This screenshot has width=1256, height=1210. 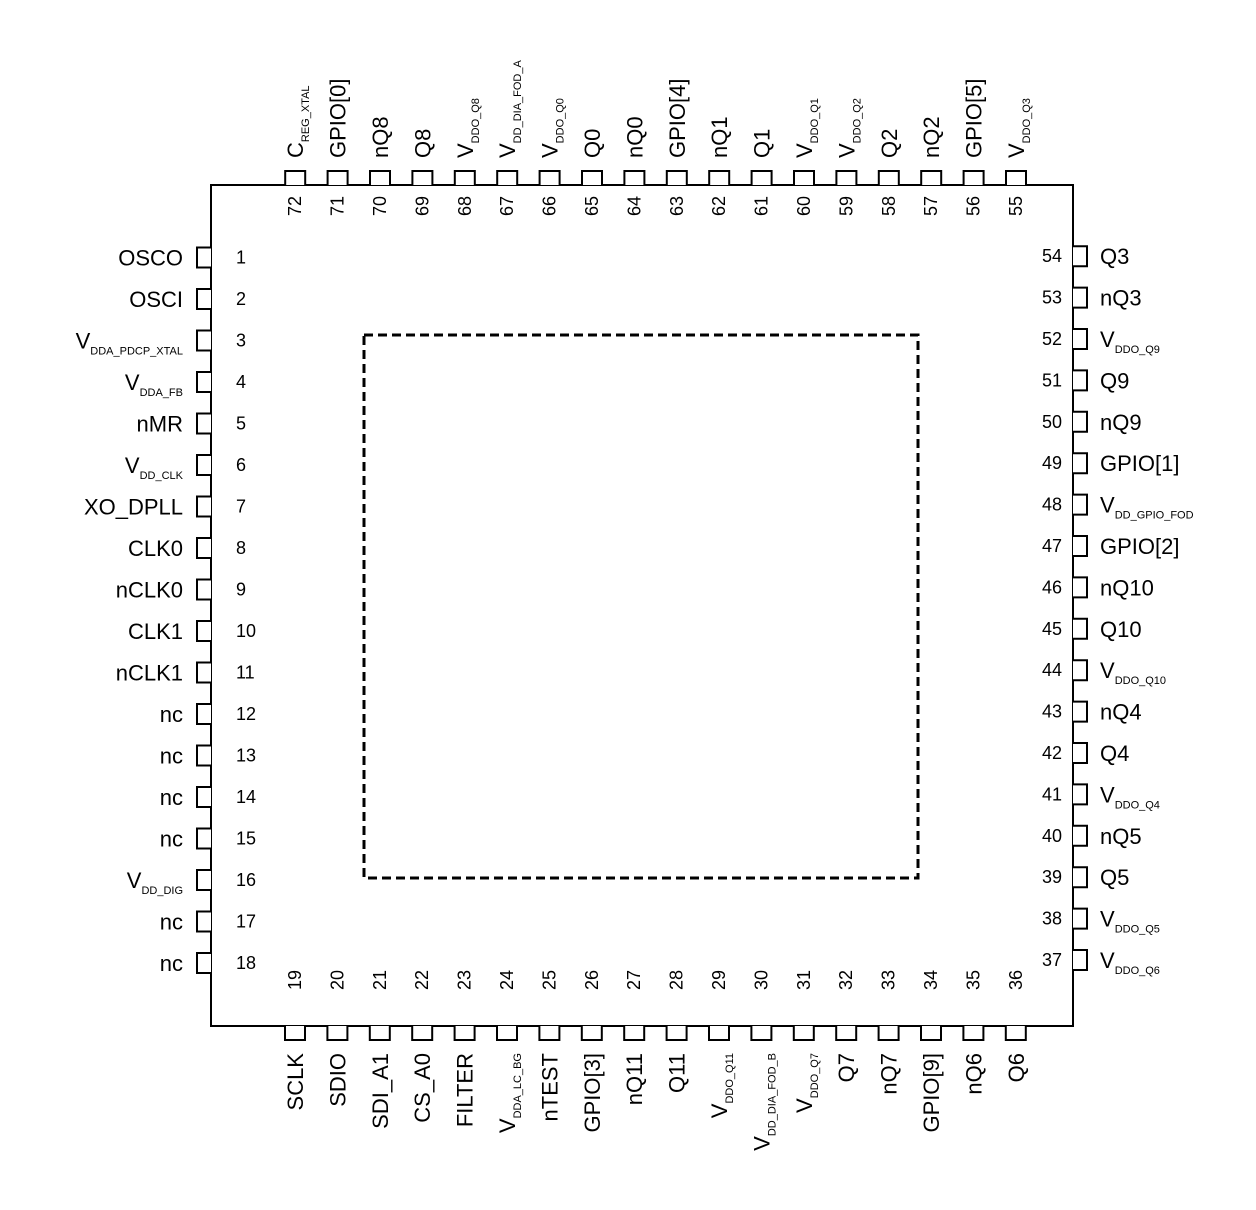 What do you see at coordinates (476, 120) in the screenshot?
I see `pin-name-subscript: DDO_Q8` at bounding box center [476, 120].